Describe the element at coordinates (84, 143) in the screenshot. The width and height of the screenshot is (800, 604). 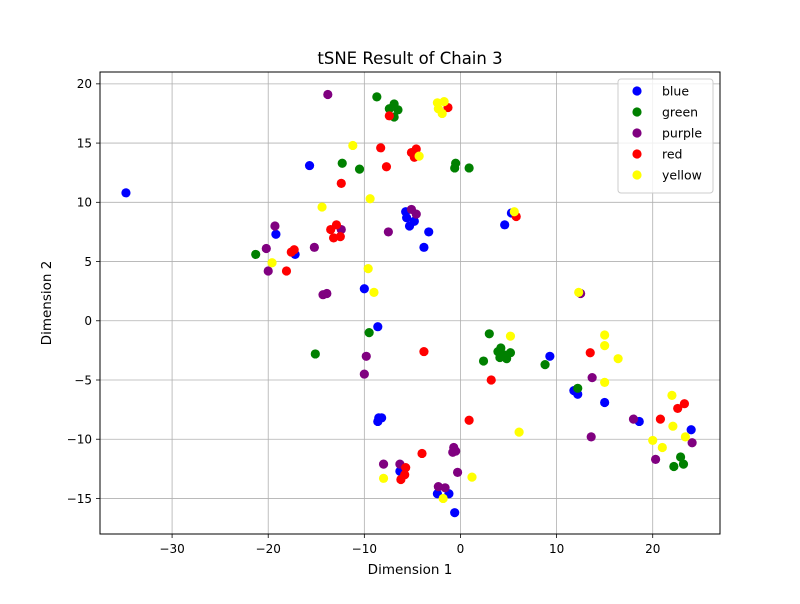
I see `y-tick-label: 15` at that location.